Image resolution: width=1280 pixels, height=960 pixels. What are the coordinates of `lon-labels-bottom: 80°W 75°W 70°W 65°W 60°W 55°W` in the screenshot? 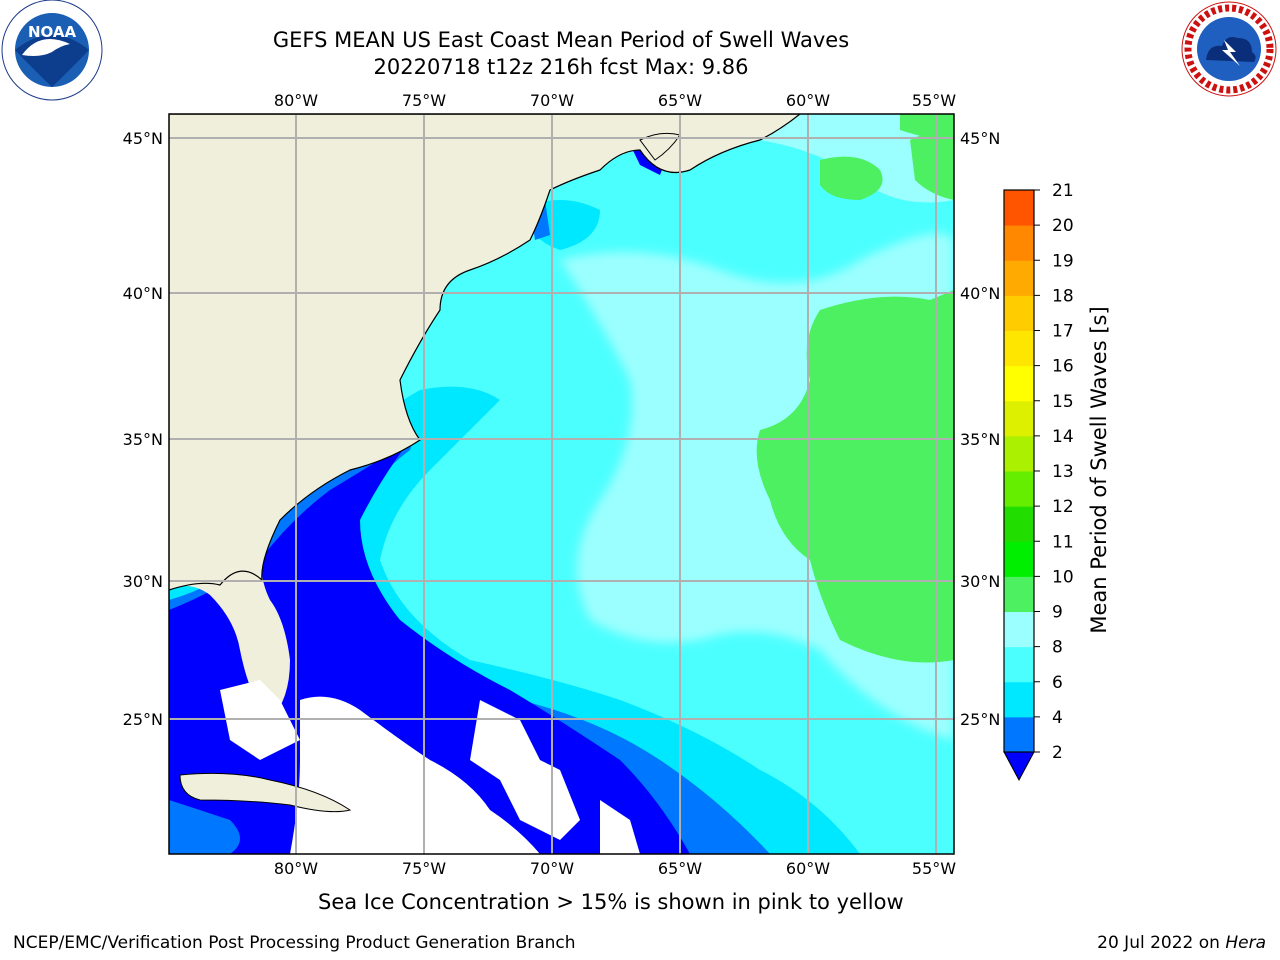 It's located at (615, 868).